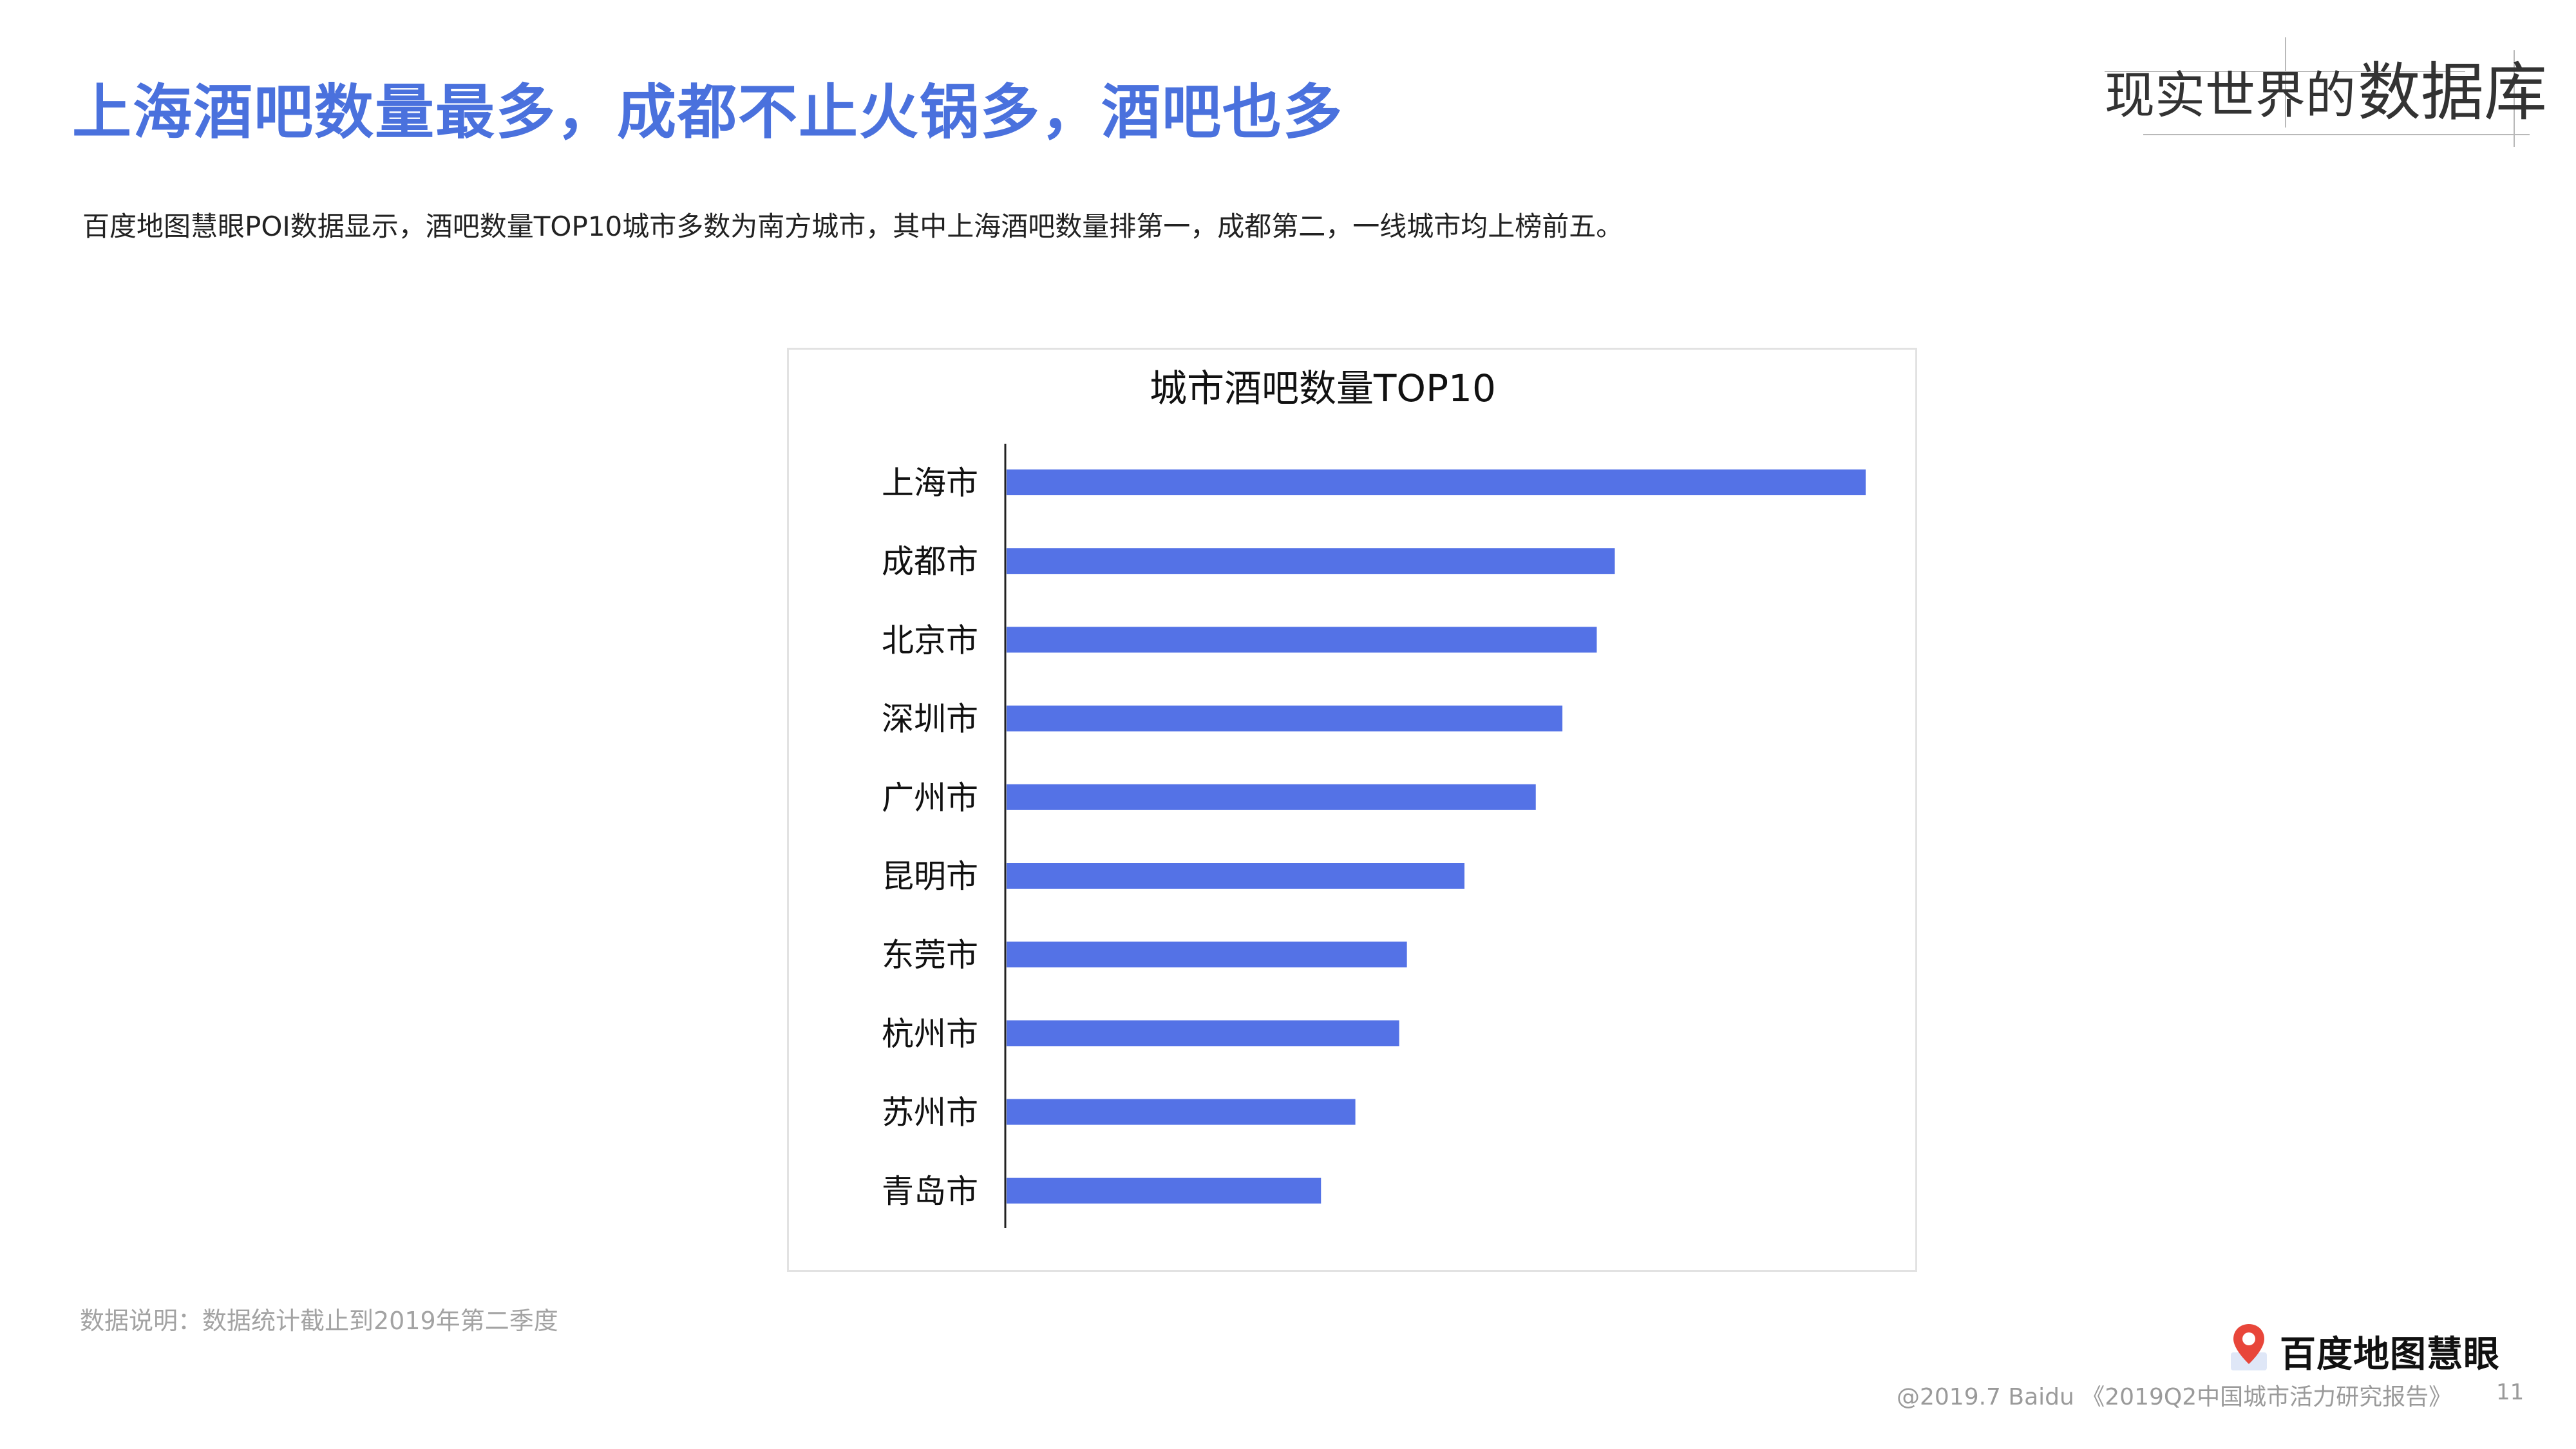 The image size is (2576, 1449). What do you see at coordinates (930, 955) in the screenshot?
I see `category-label: 东莞市` at bounding box center [930, 955].